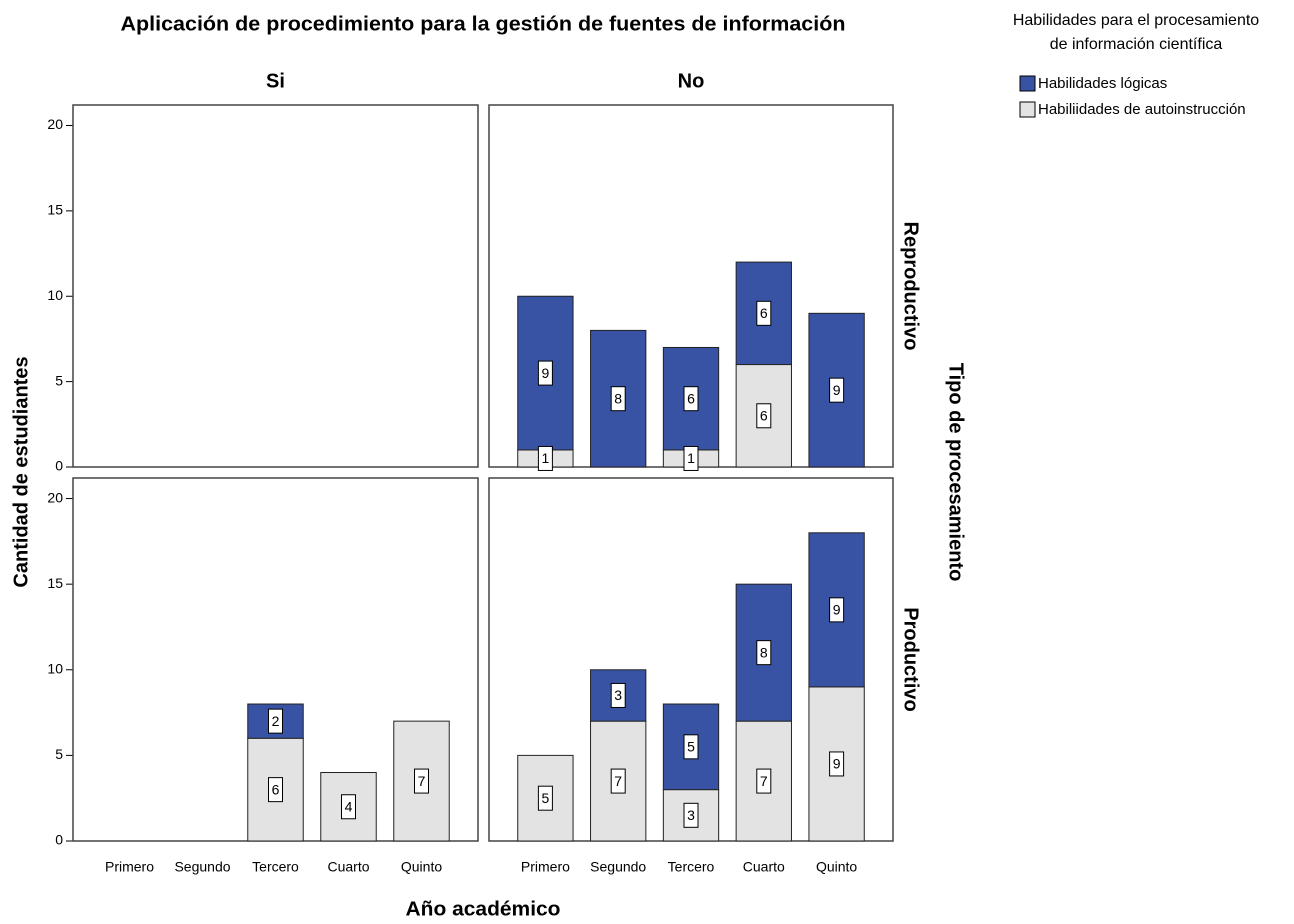 This screenshot has height=924, width=1294. What do you see at coordinates (1142, 109) in the screenshot?
I see `legend-label: Habiliidades de autoinstrucción` at bounding box center [1142, 109].